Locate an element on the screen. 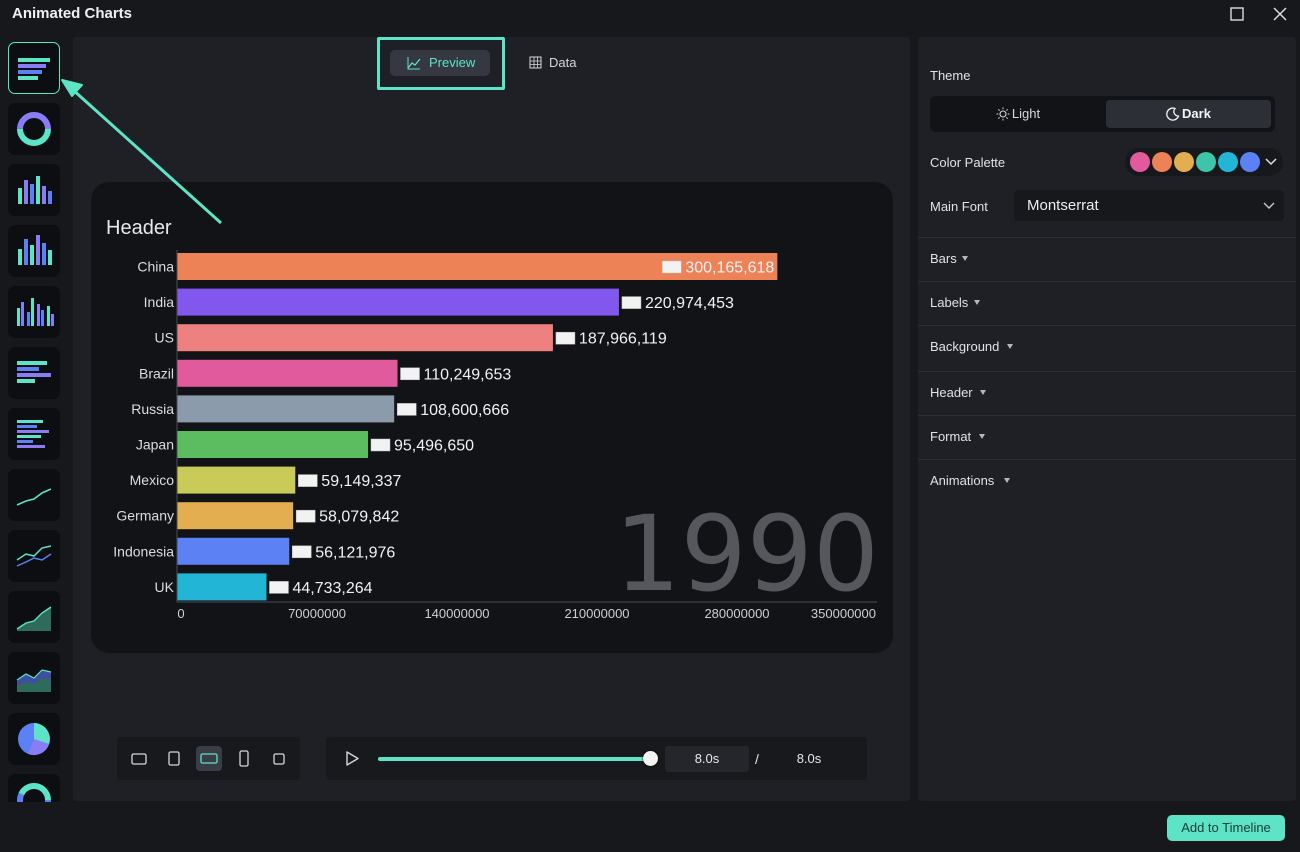 This screenshot has height=852, width=1300. tab-preview: Preview is located at coordinates (440, 63).